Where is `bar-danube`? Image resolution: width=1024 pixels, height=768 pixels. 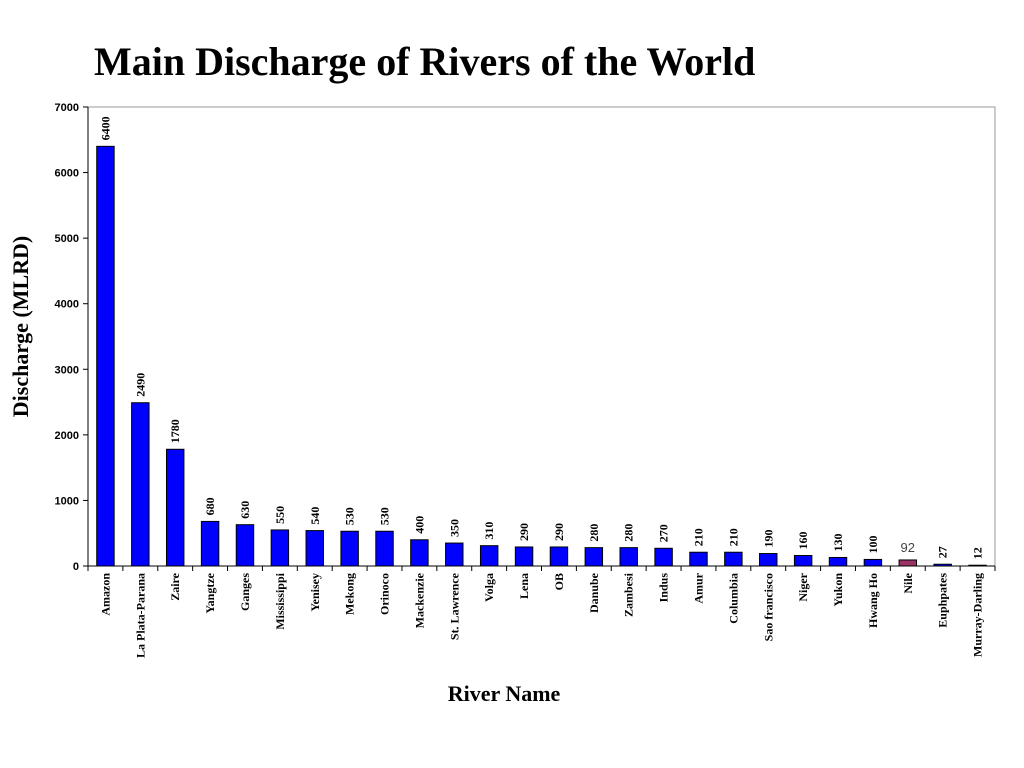 bar-danube is located at coordinates (594, 557).